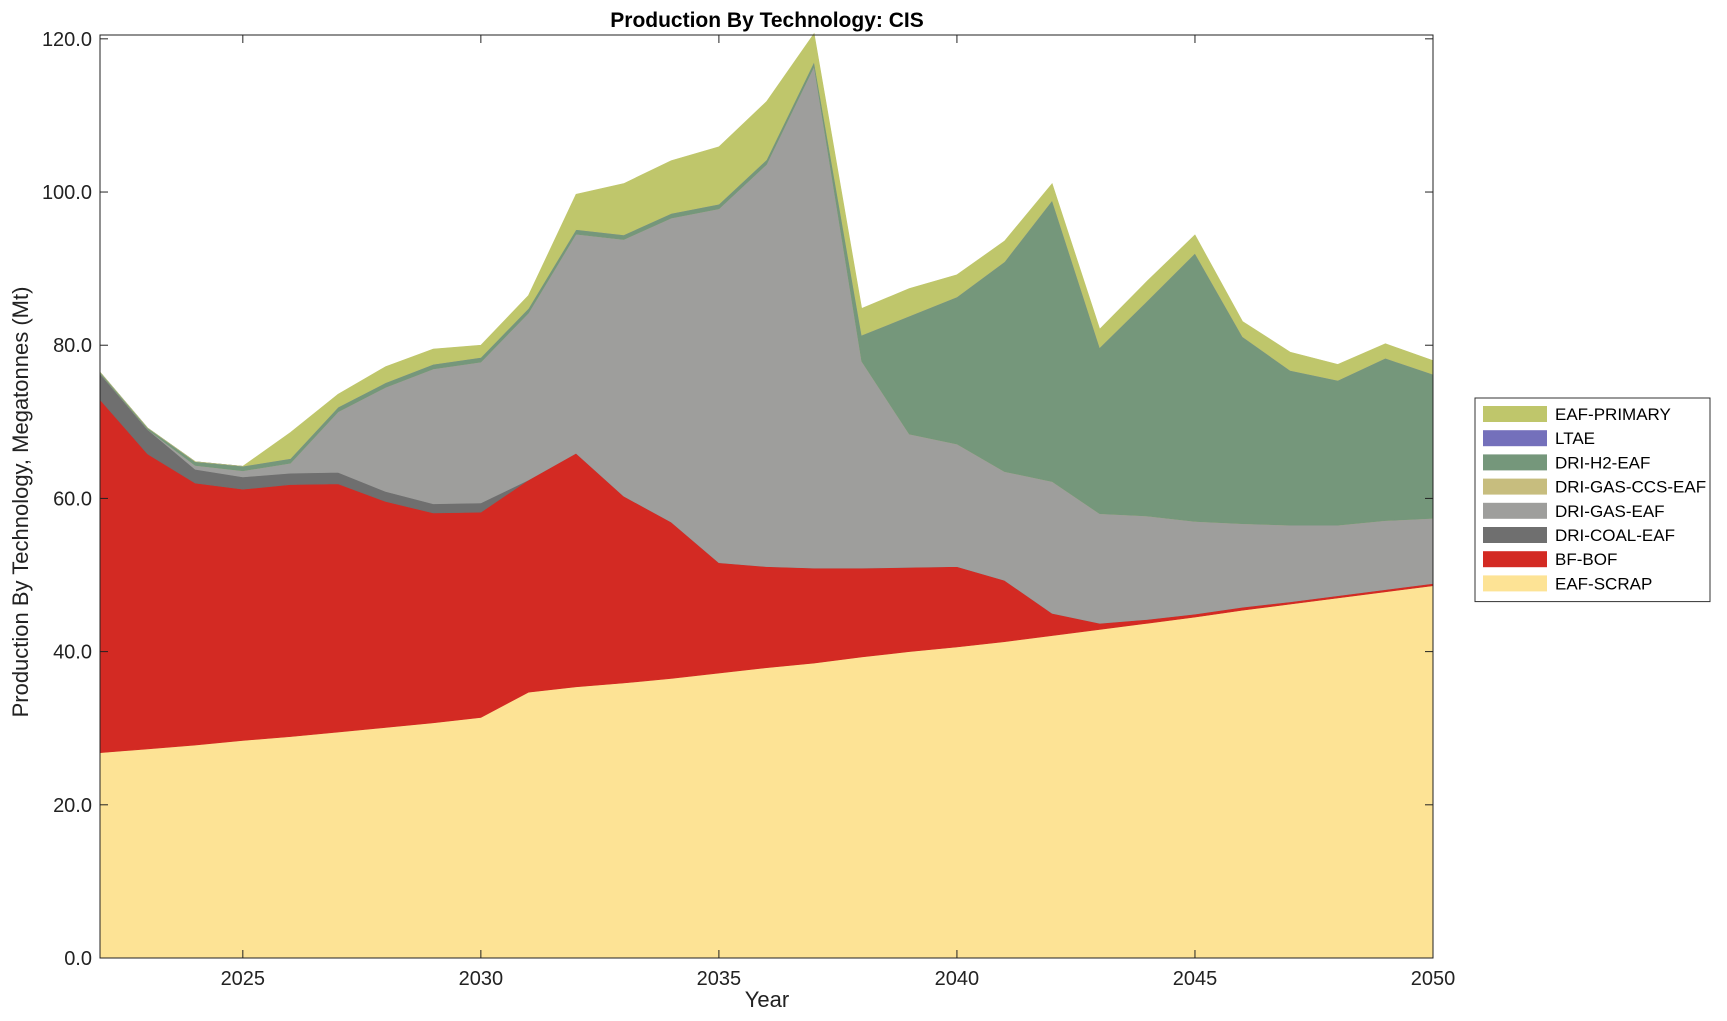 This screenshot has height=1021, width=1727. What do you see at coordinates (72, 806) in the screenshot?
I see `y-tick-label: 20.0` at bounding box center [72, 806].